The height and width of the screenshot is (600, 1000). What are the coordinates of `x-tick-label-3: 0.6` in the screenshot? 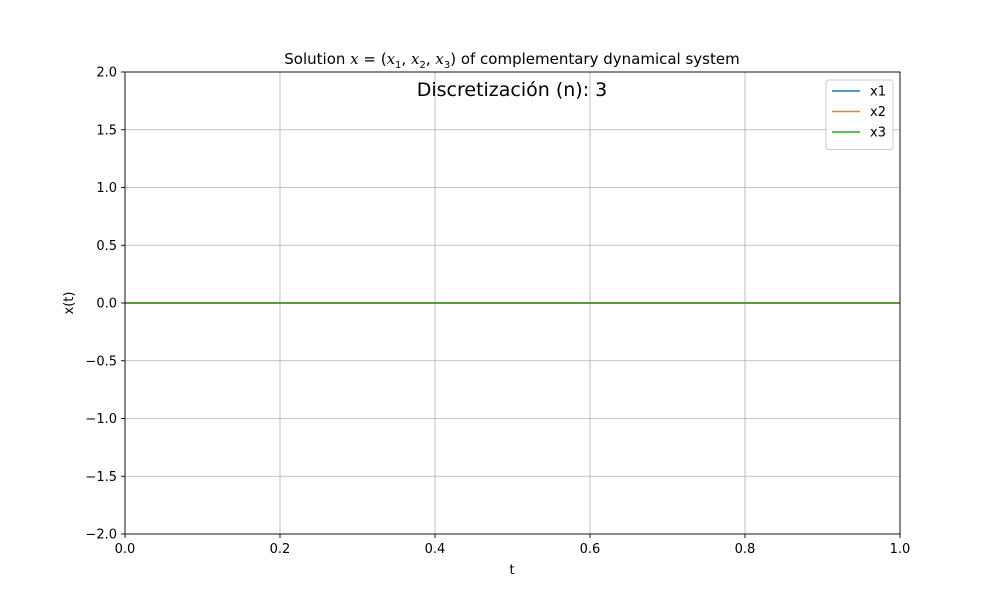 It's located at (590, 549).